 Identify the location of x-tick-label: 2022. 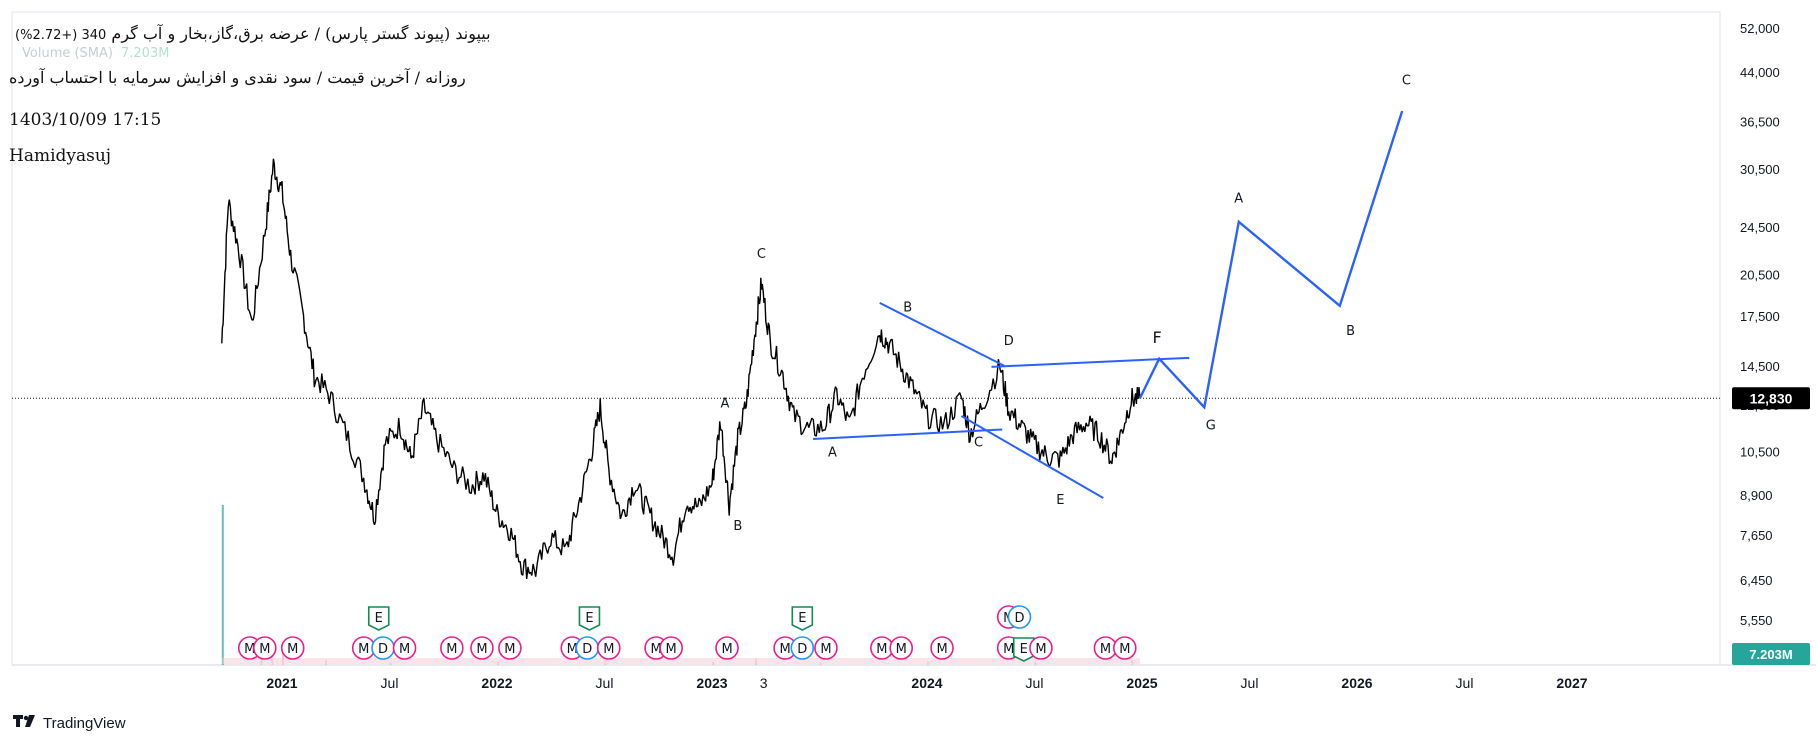
(496, 683).